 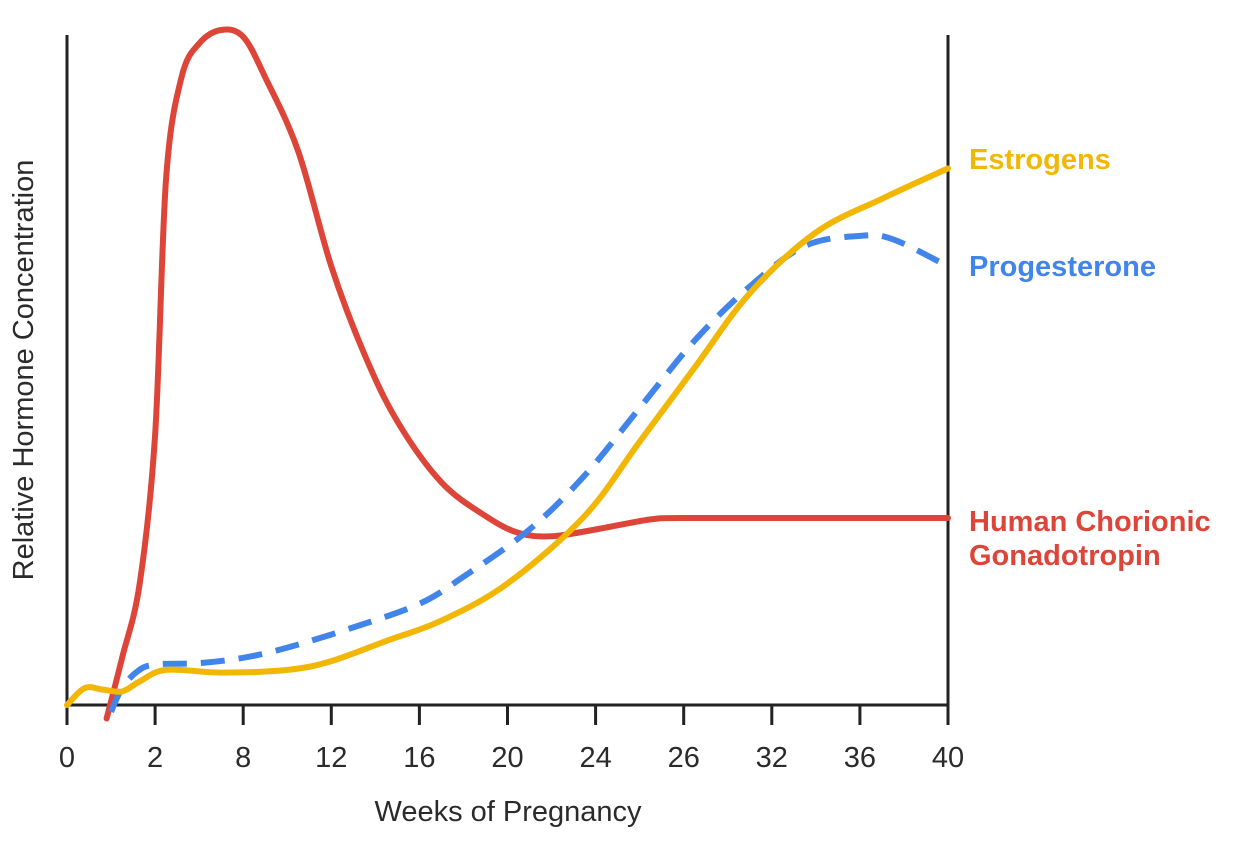 What do you see at coordinates (772, 758) in the screenshot?
I see `x-tick-label: 32` at bounding box center [772, 758].